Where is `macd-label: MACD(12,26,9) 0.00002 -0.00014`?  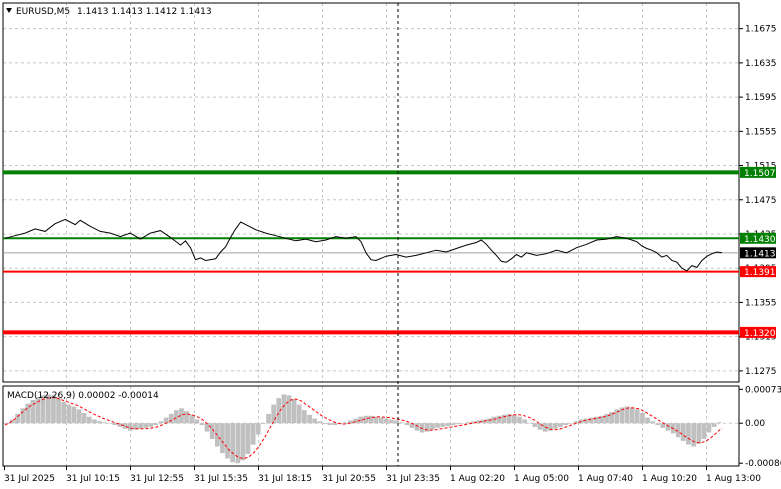 macd-label: MACD(12,26,9) 0.00002 -0.00014 is located at coordinates (83, 396).